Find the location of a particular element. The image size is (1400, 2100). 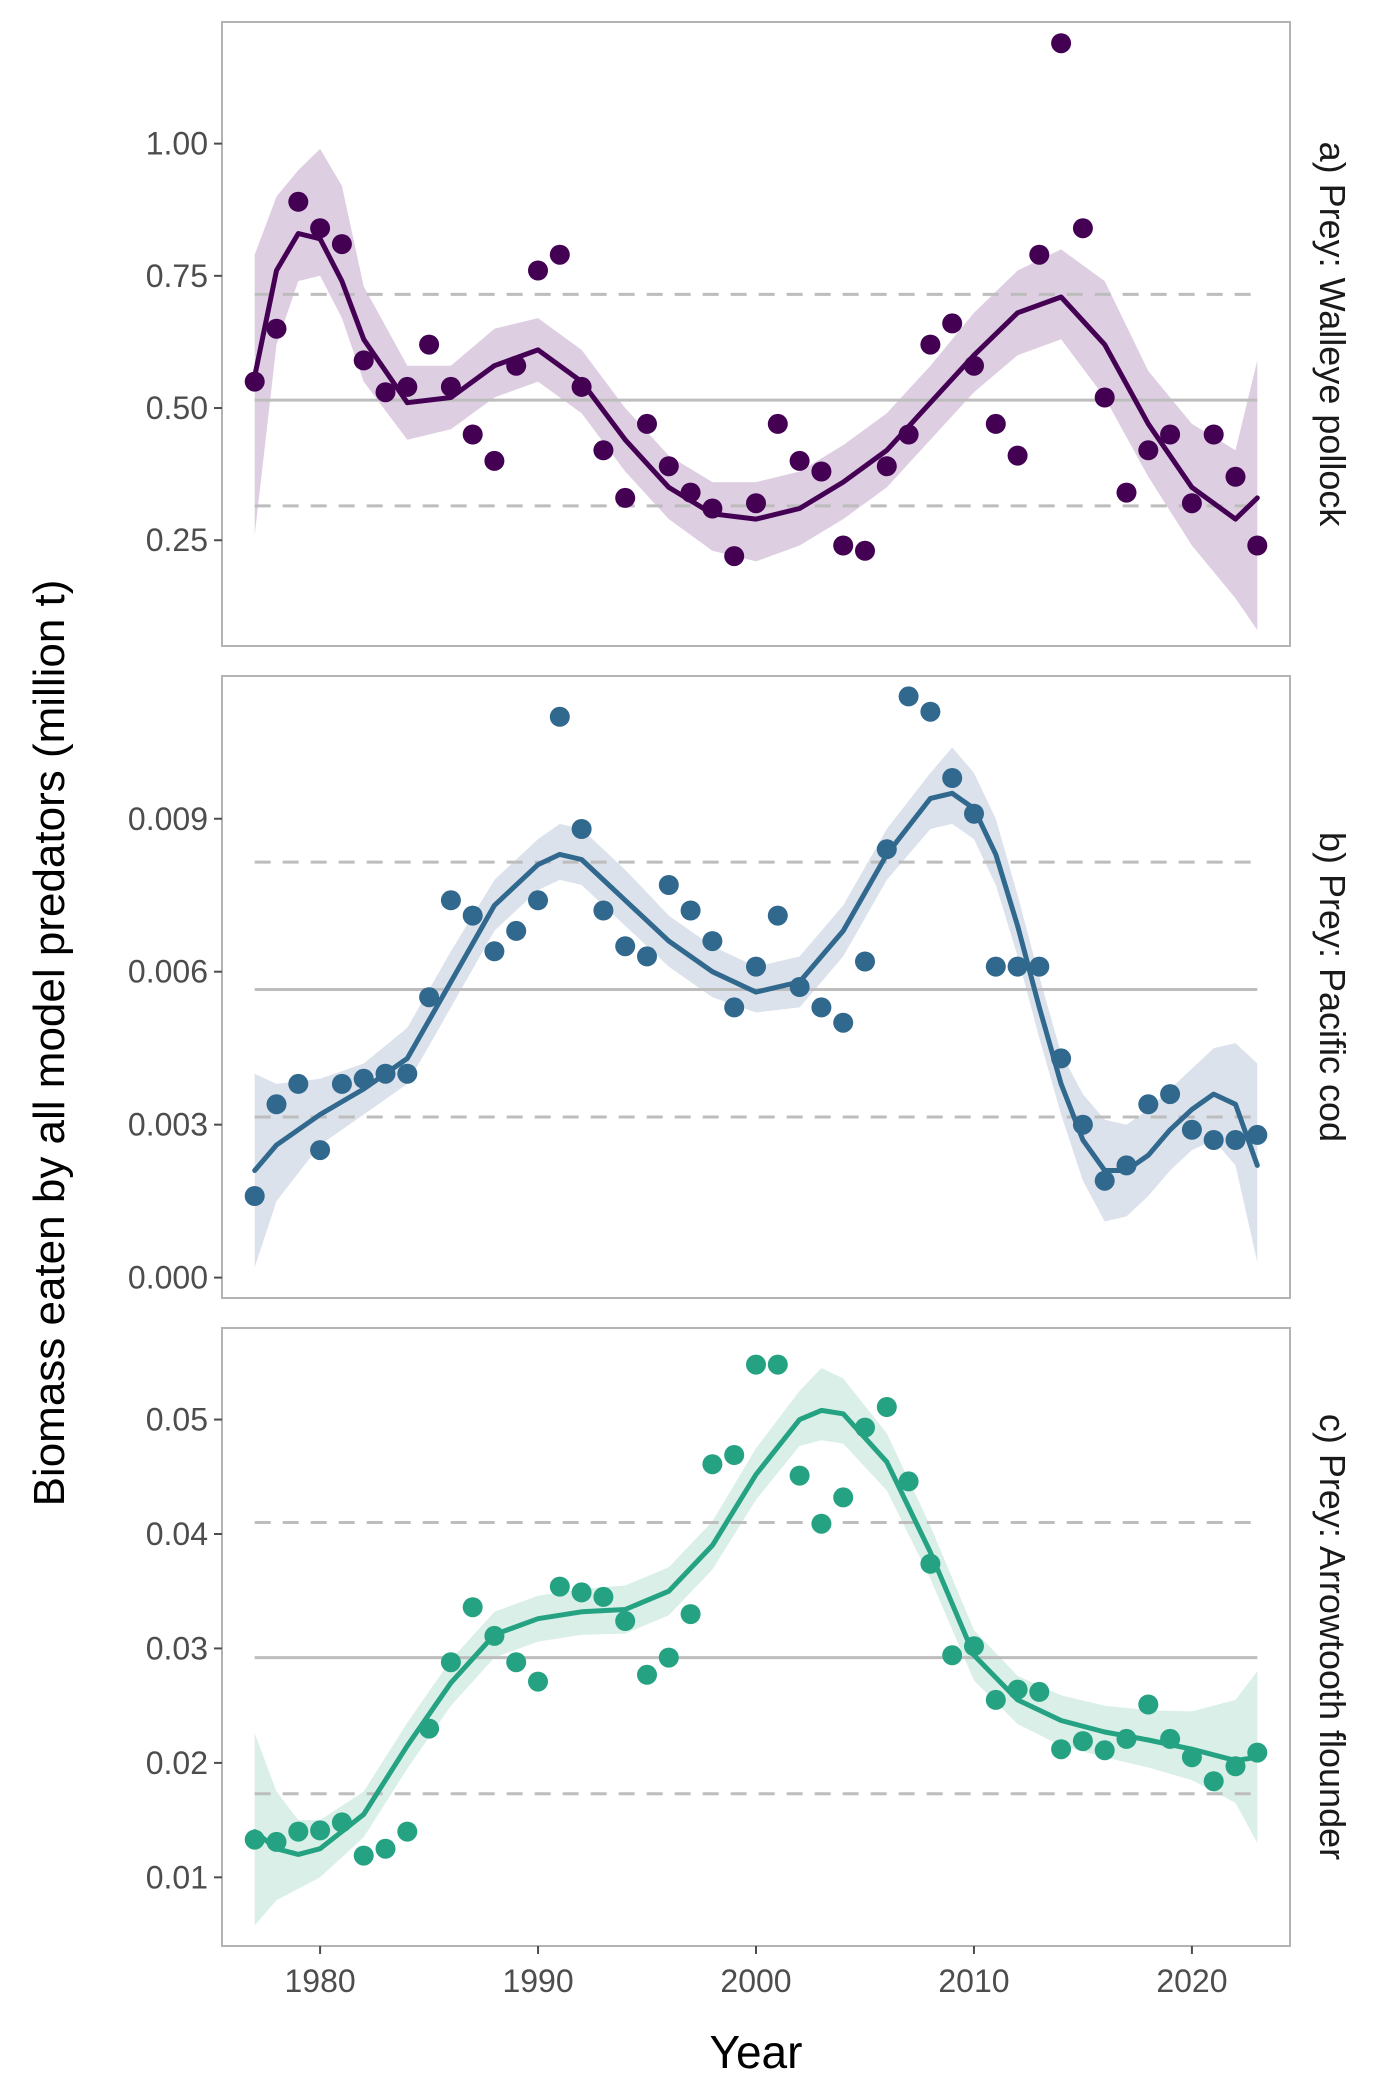

x-tick-label: 2000 is located at coordinates (755, 1981).